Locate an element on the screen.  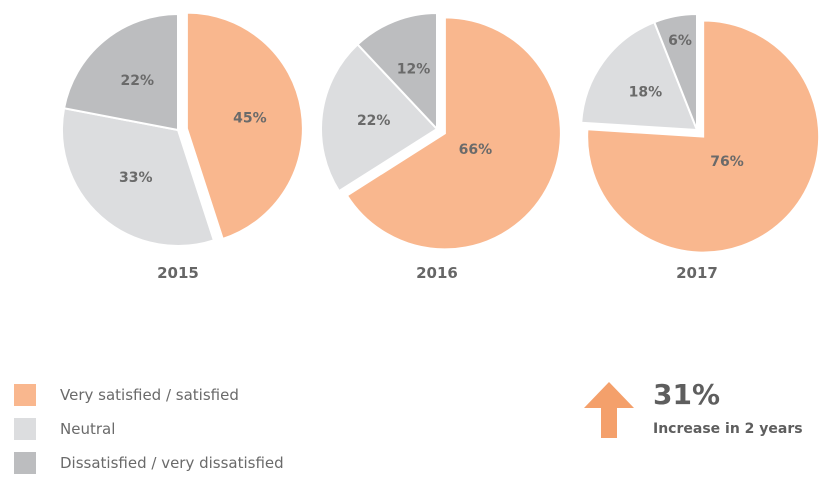
slice-label-2016-neutral: 22% is located at coordinates (374, 121).